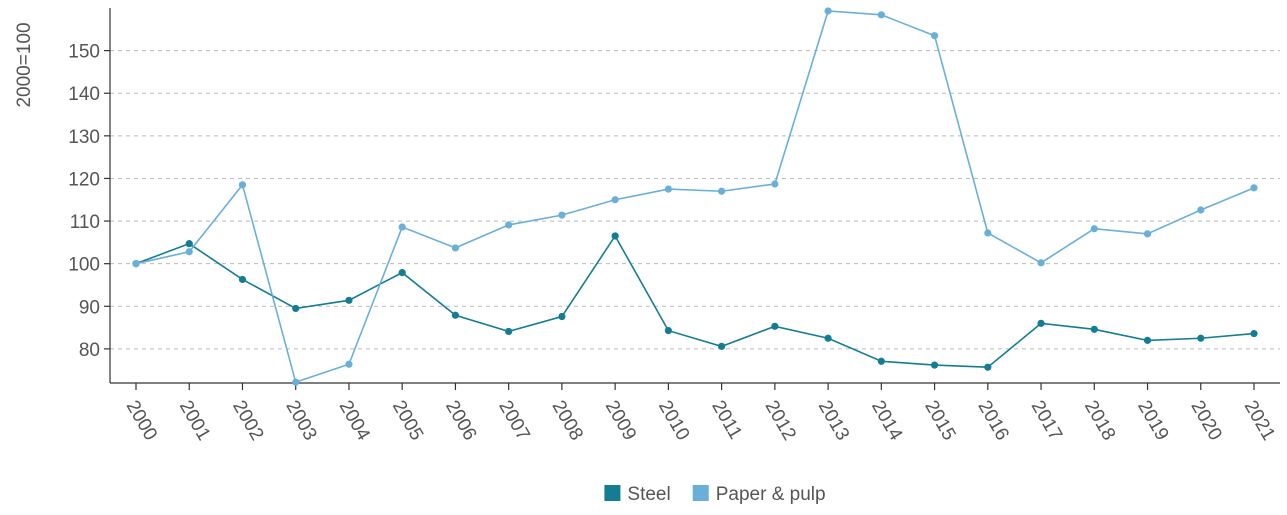 Image resolution: width=1287 pixels, height=515 pixels. Describe the element at coordinates (85, 222) in the screenshot. I see `y-tick-label: 110` at that location.